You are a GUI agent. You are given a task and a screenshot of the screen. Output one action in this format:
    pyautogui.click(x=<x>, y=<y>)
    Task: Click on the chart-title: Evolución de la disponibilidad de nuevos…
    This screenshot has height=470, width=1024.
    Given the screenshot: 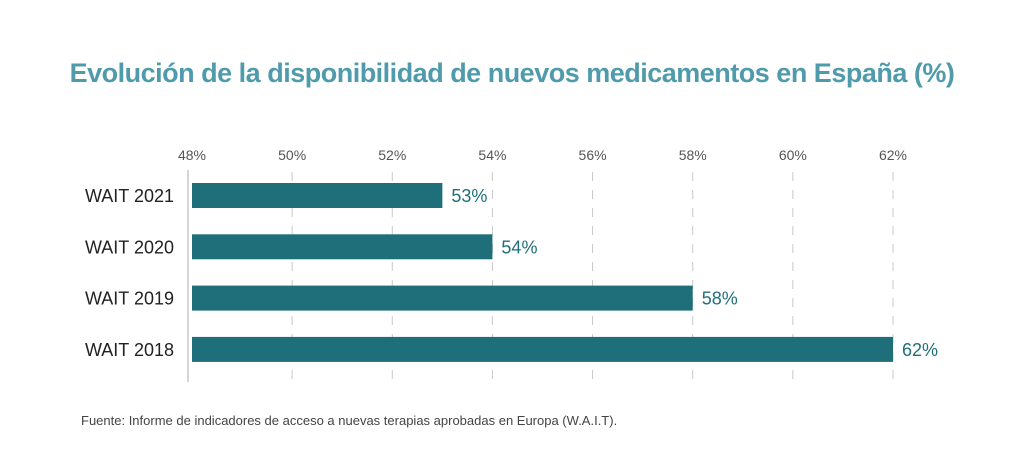 What is the action you would take?
    pyautogui.click(x=512, y=73)
    